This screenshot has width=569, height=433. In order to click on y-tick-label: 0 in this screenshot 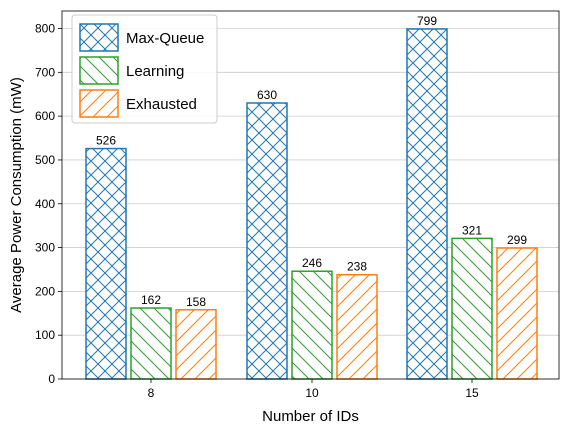, I will do `click(51, 379)`.